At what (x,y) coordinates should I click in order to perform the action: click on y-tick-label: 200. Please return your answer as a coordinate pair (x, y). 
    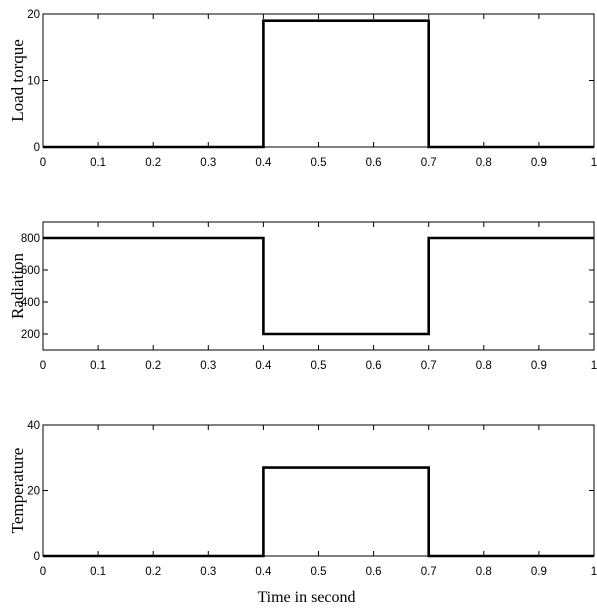
    Looking at the image, I should click on (30, 335).